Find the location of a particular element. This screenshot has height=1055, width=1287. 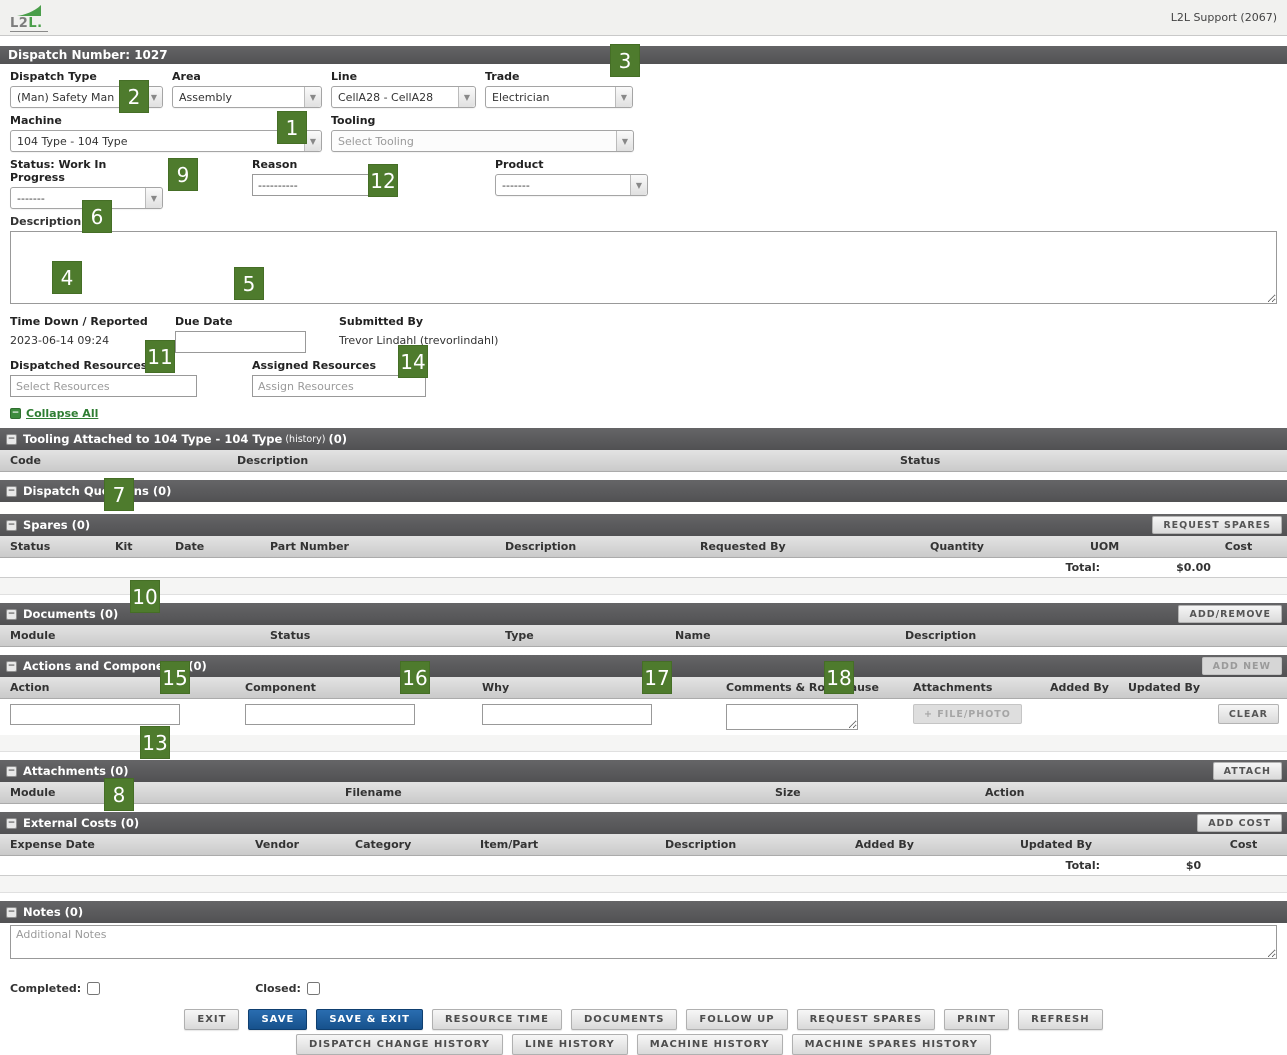

support-link: L2L Support (2067) is located at coordinates (1223, 17).